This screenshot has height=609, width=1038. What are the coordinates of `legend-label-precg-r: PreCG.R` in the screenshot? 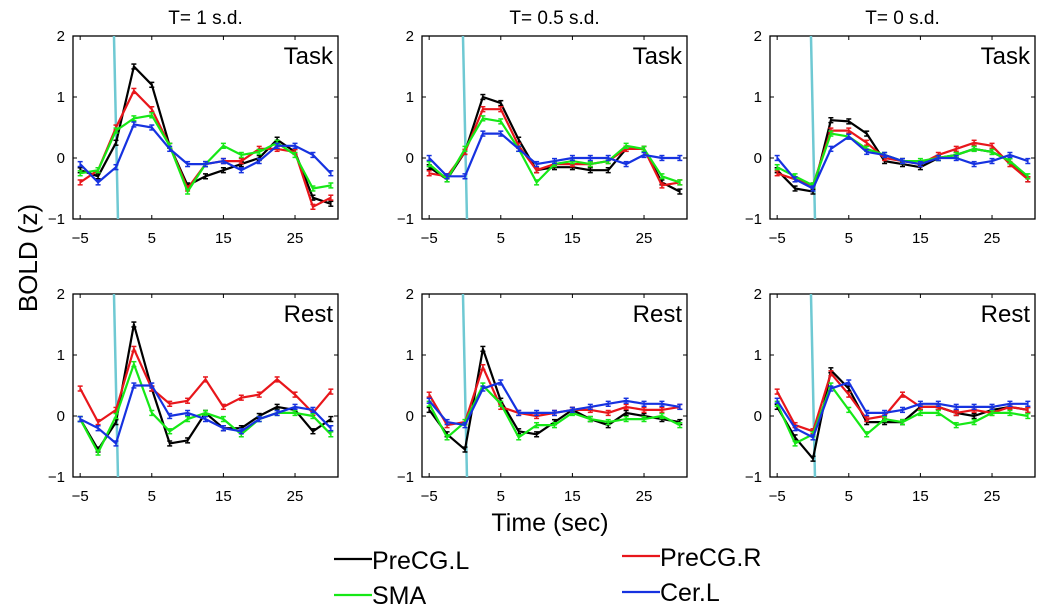 It's located at (710, 558).